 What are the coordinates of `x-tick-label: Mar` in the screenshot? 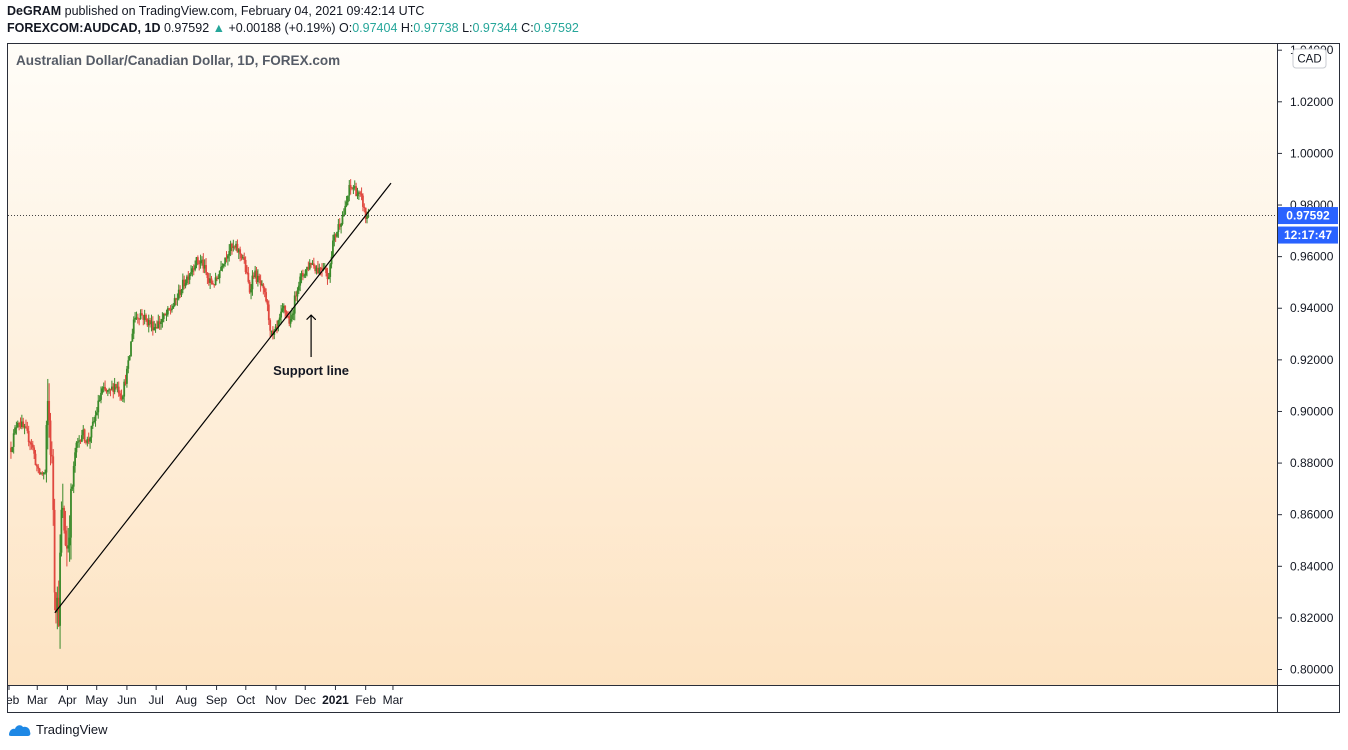 It's located at (37, 700).